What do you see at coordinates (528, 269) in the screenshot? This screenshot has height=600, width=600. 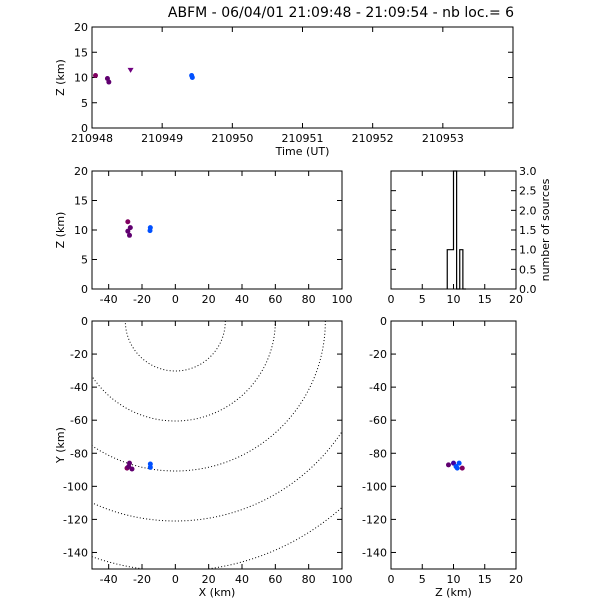 I see `y-tick-label: 0.5` at bounding box center [528, 269].